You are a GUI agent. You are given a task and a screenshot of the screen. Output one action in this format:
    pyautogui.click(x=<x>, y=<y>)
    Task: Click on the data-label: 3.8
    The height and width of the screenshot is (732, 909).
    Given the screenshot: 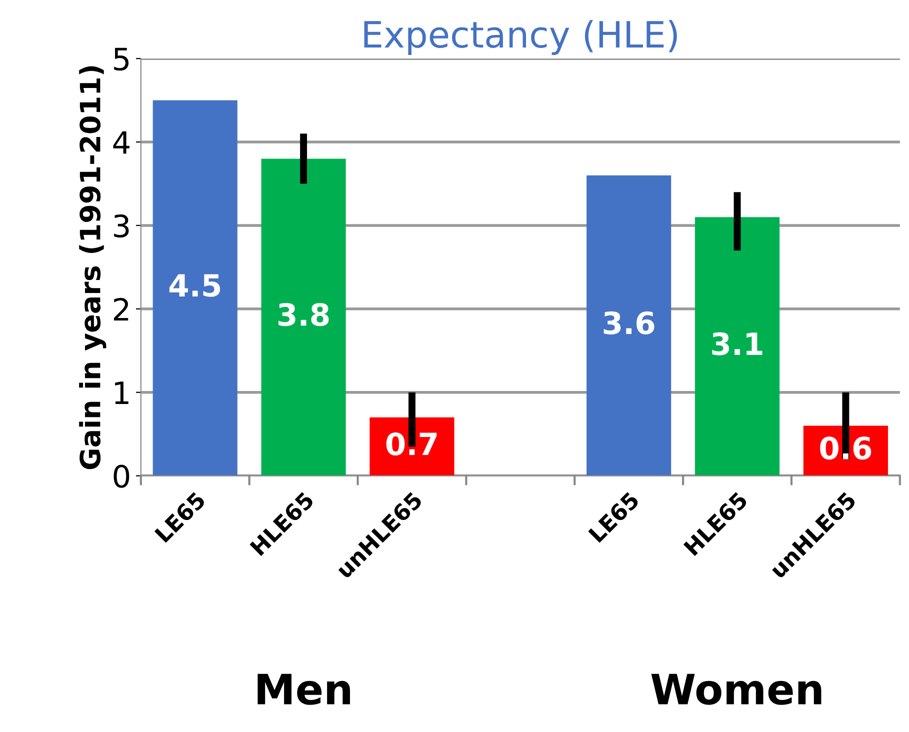 What is the action you would take?
    pyautogui.click(x=303, y=314)
    